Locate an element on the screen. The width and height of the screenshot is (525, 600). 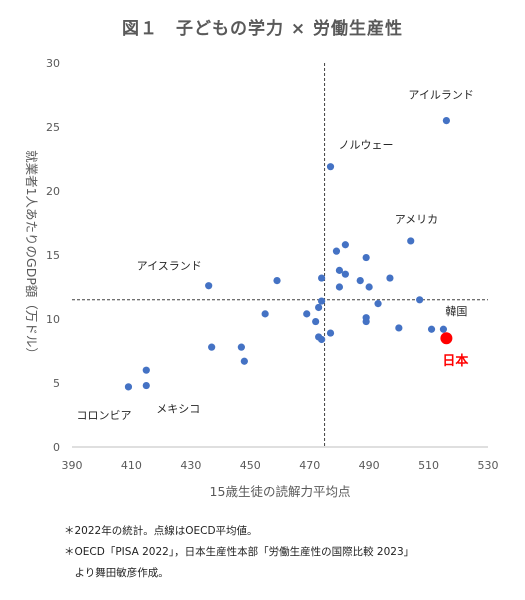
point-label: 日本 is located at coordinates (455, 361).